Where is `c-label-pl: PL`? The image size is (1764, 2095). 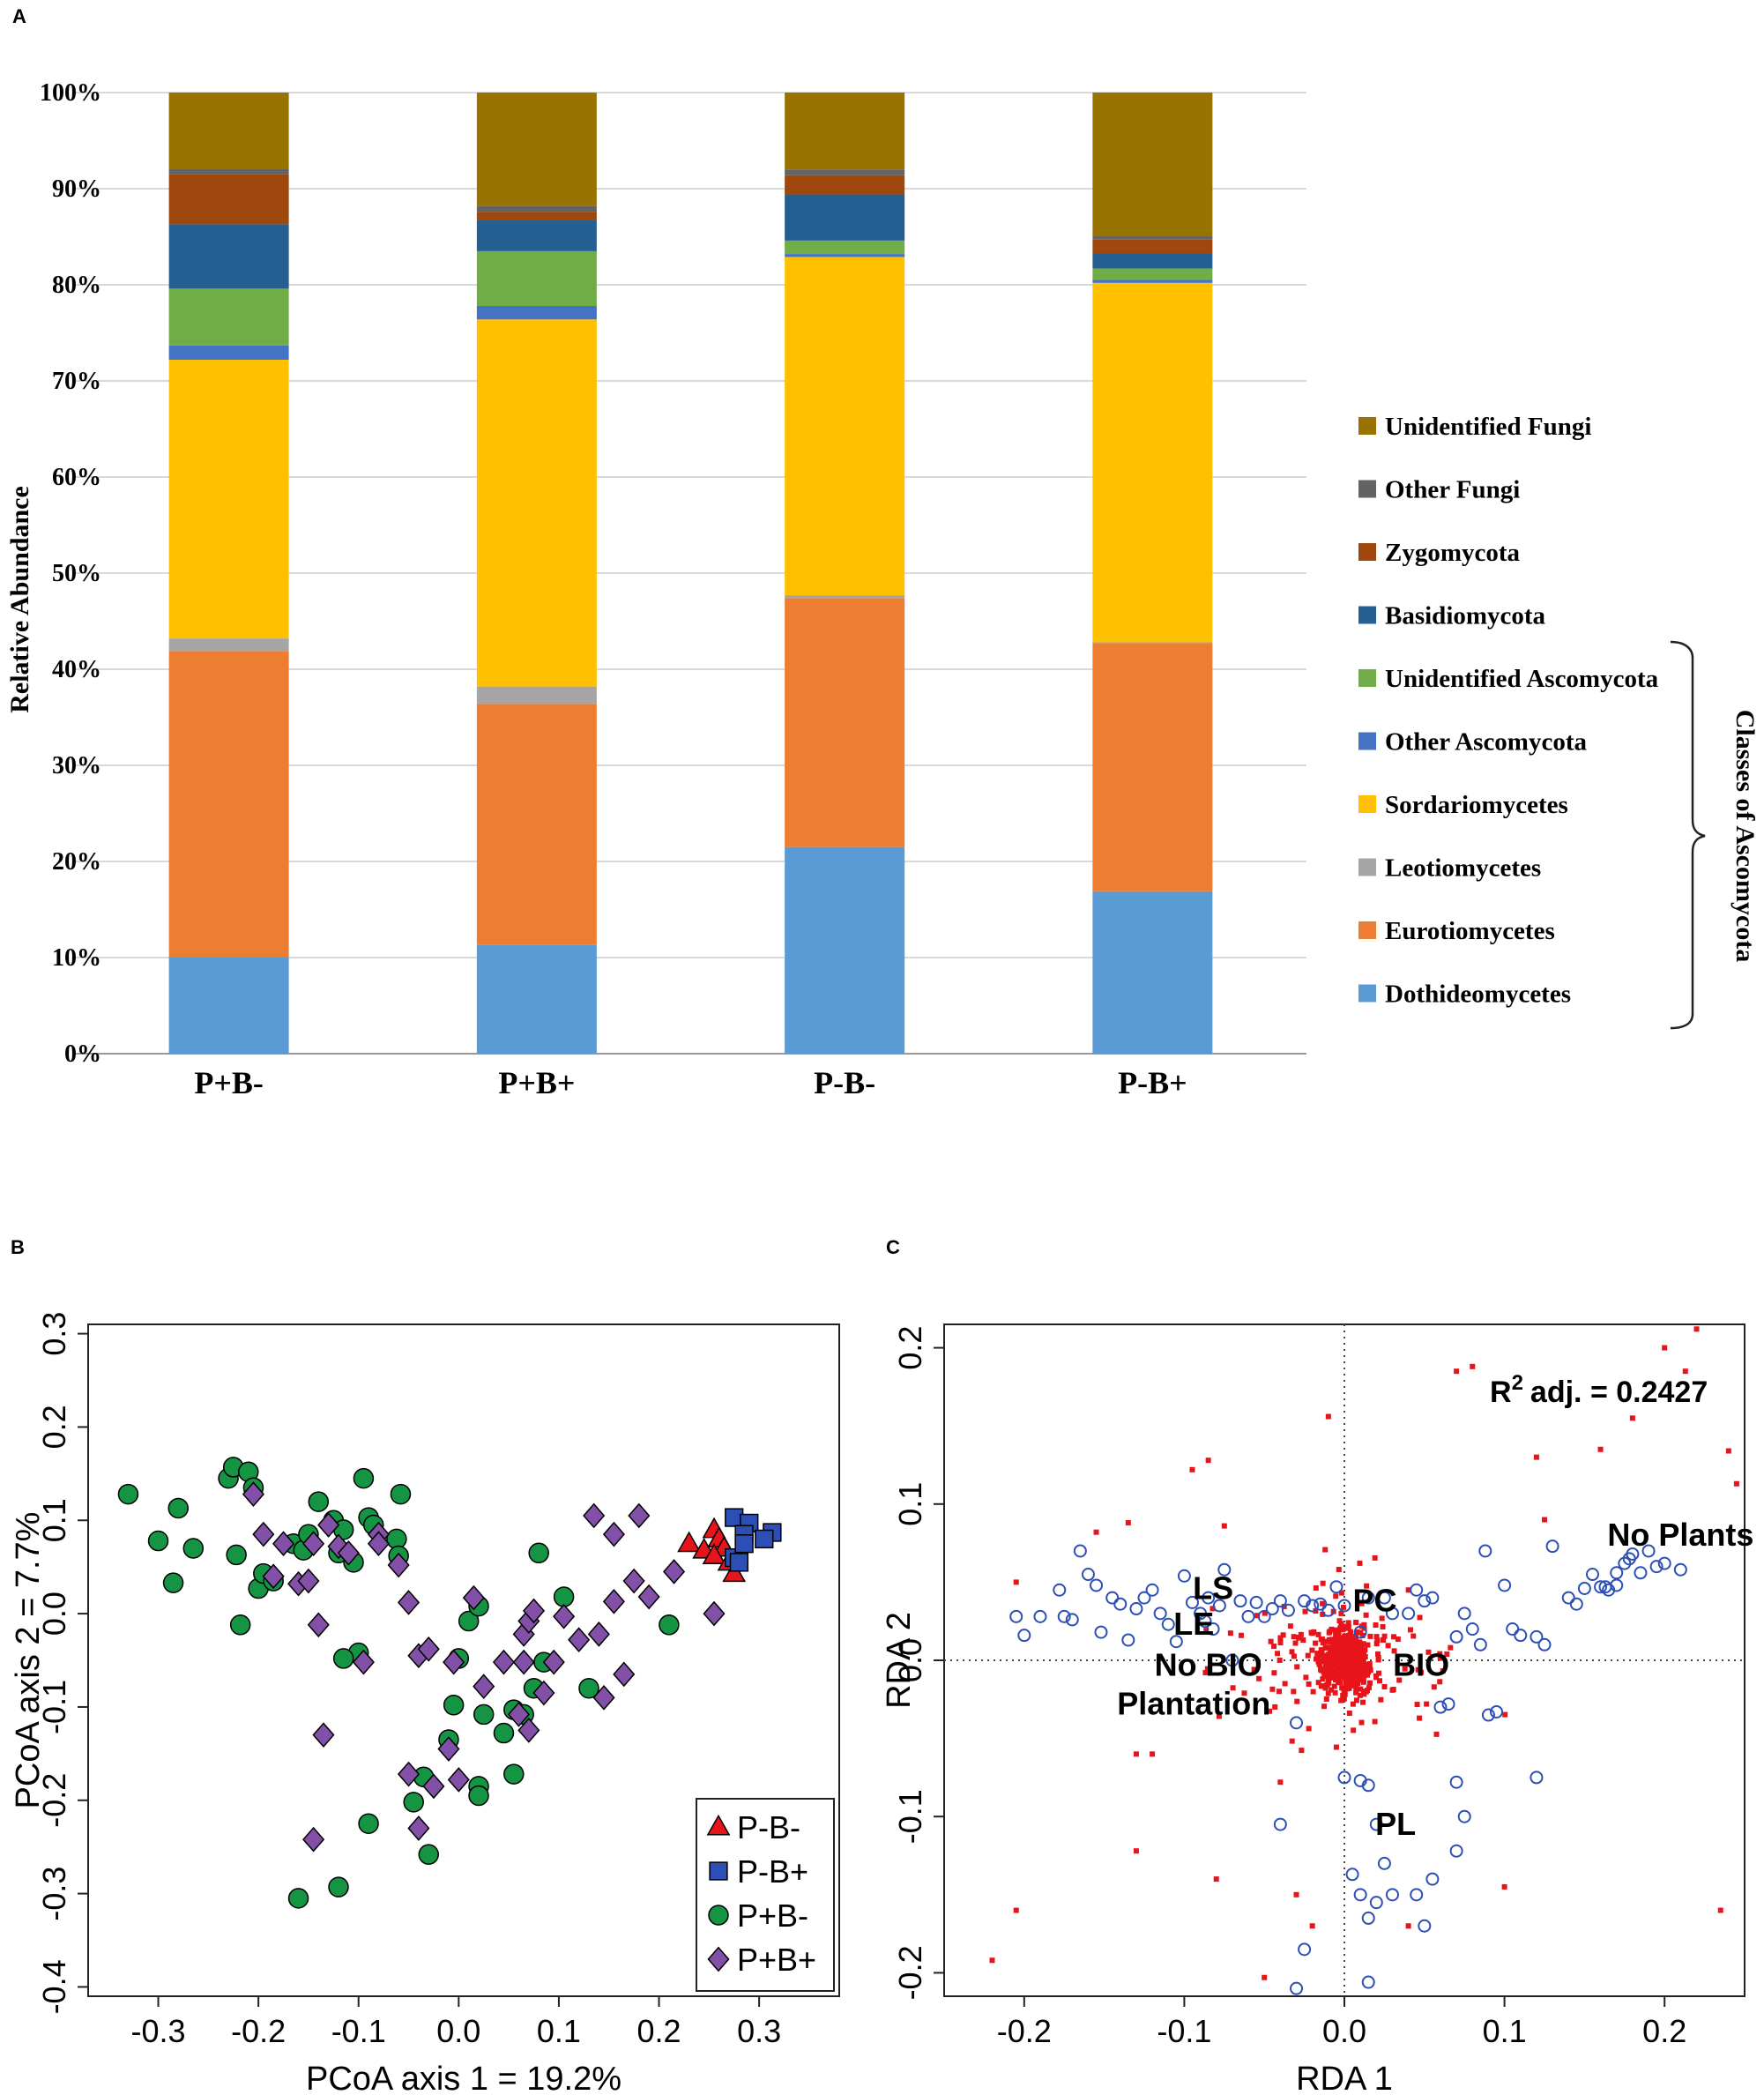
c-label-pl: PL is located at coordinates (1395, 1824).